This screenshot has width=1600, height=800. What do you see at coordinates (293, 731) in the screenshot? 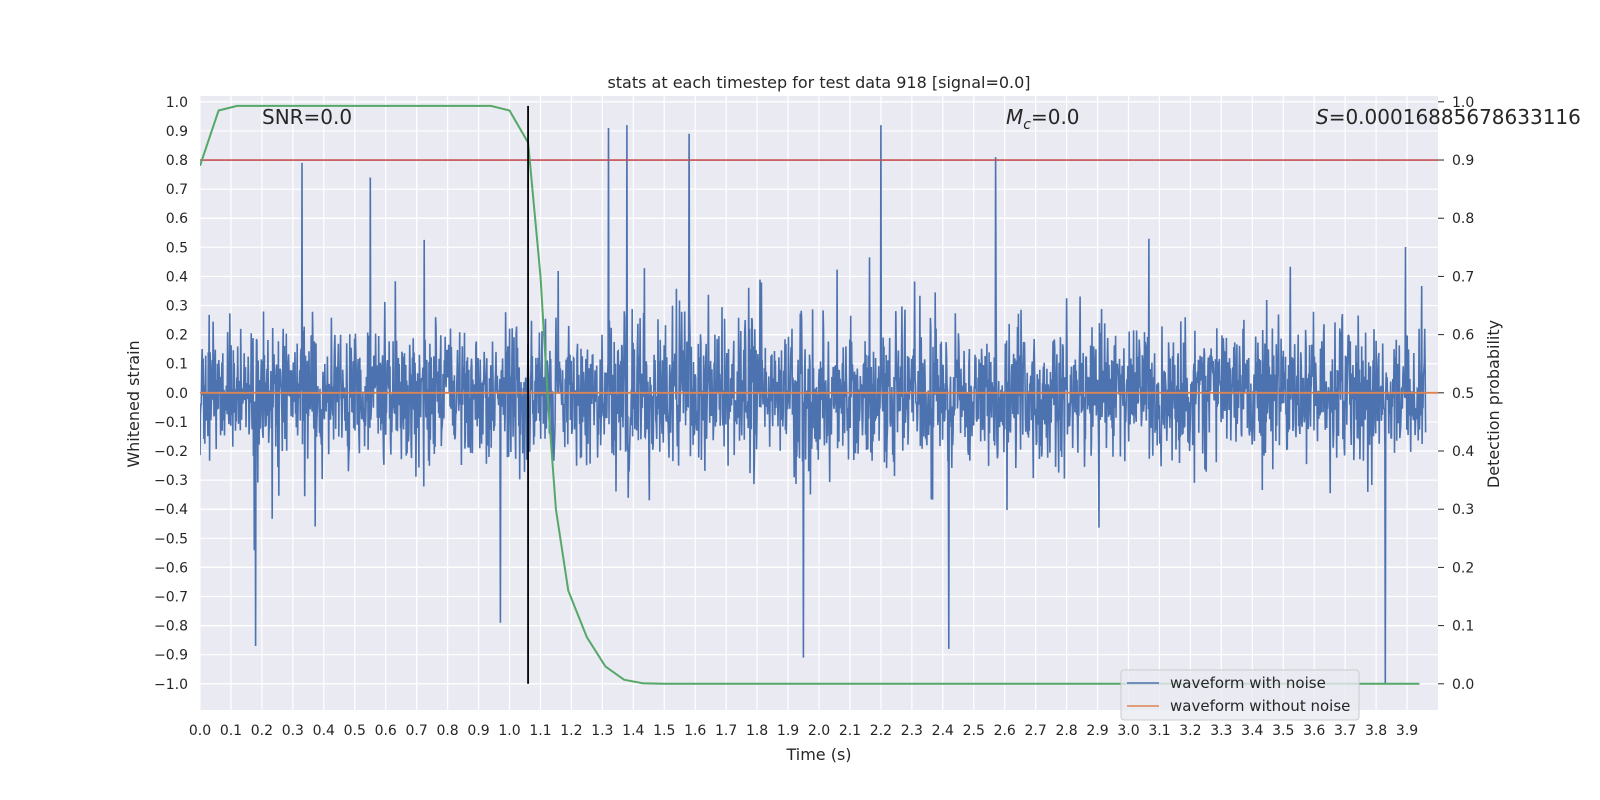
I see `x-tick-label: 0.3` at bounding box center [293, 731].